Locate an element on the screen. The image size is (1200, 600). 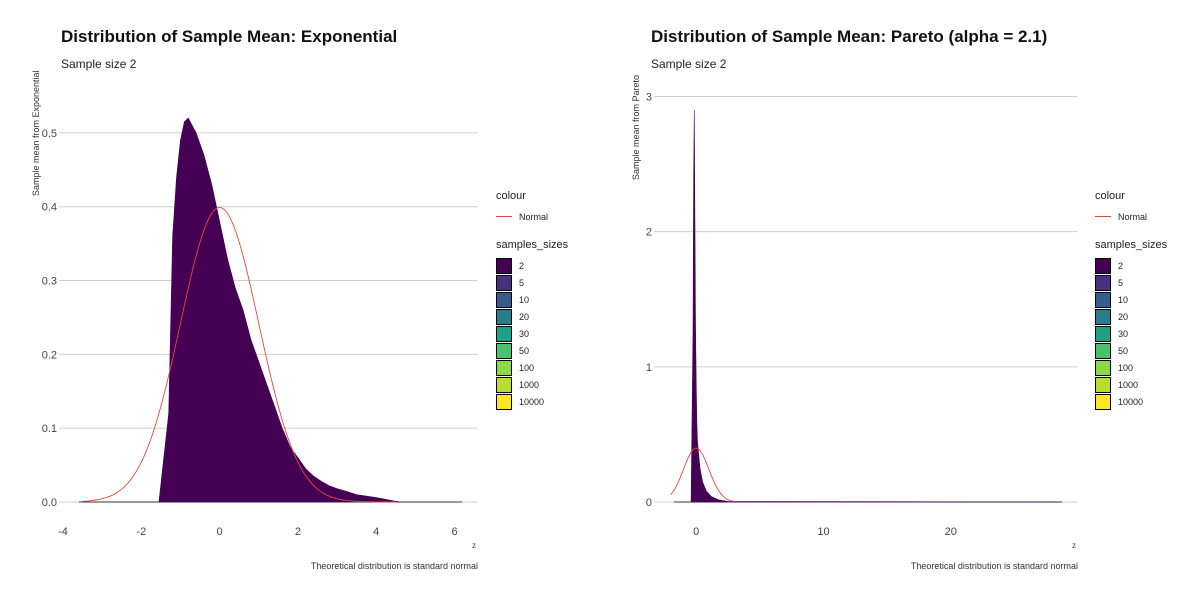
y-tick-label: 3 is located at coordinates (649, 98).